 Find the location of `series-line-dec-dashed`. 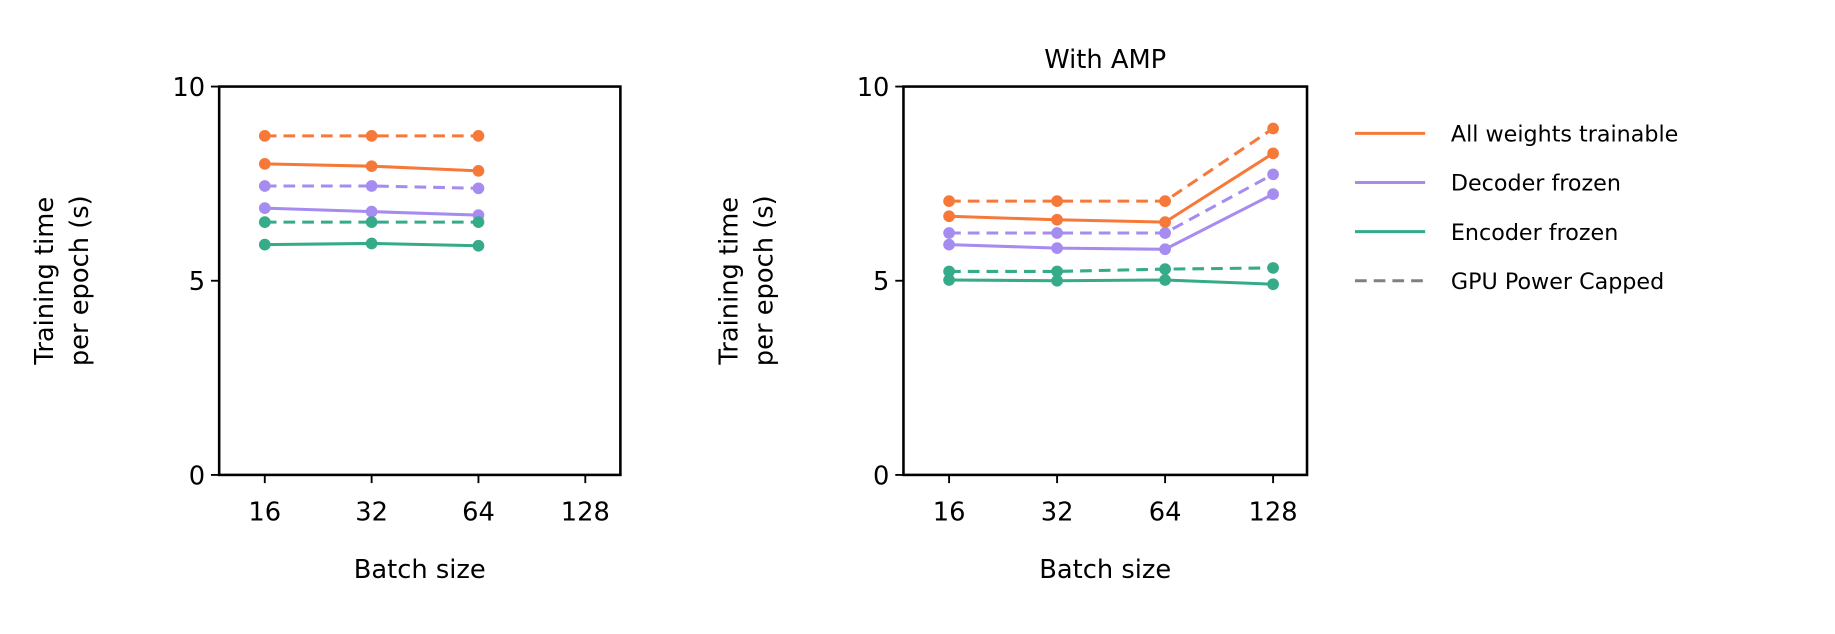

series-line-dec-dashed is located at coordinates (371, 187).